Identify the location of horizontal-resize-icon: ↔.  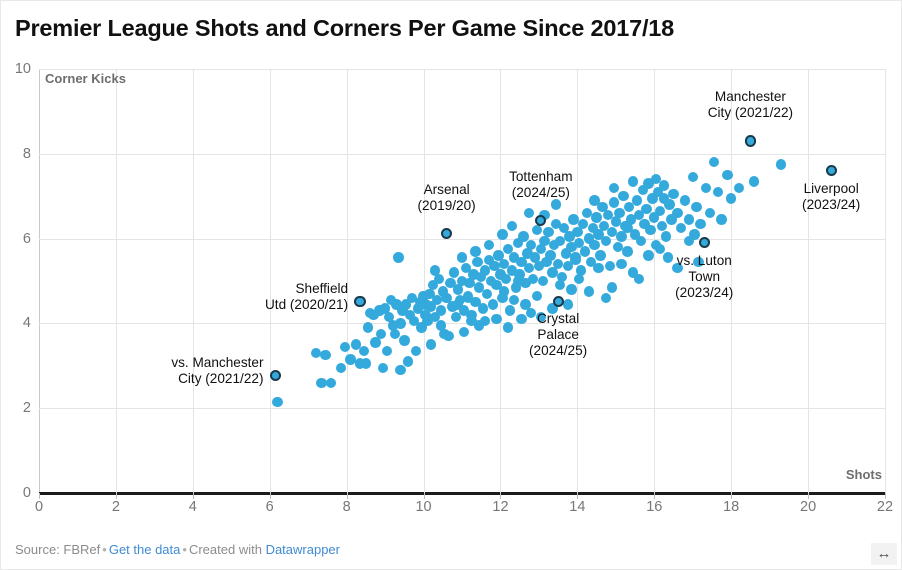
(884, 554).